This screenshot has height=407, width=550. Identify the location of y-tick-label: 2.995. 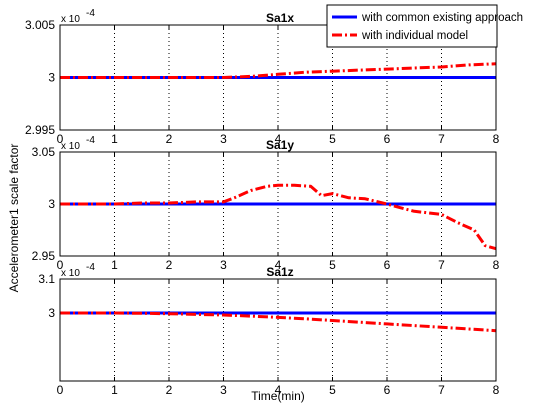
(40, 130).